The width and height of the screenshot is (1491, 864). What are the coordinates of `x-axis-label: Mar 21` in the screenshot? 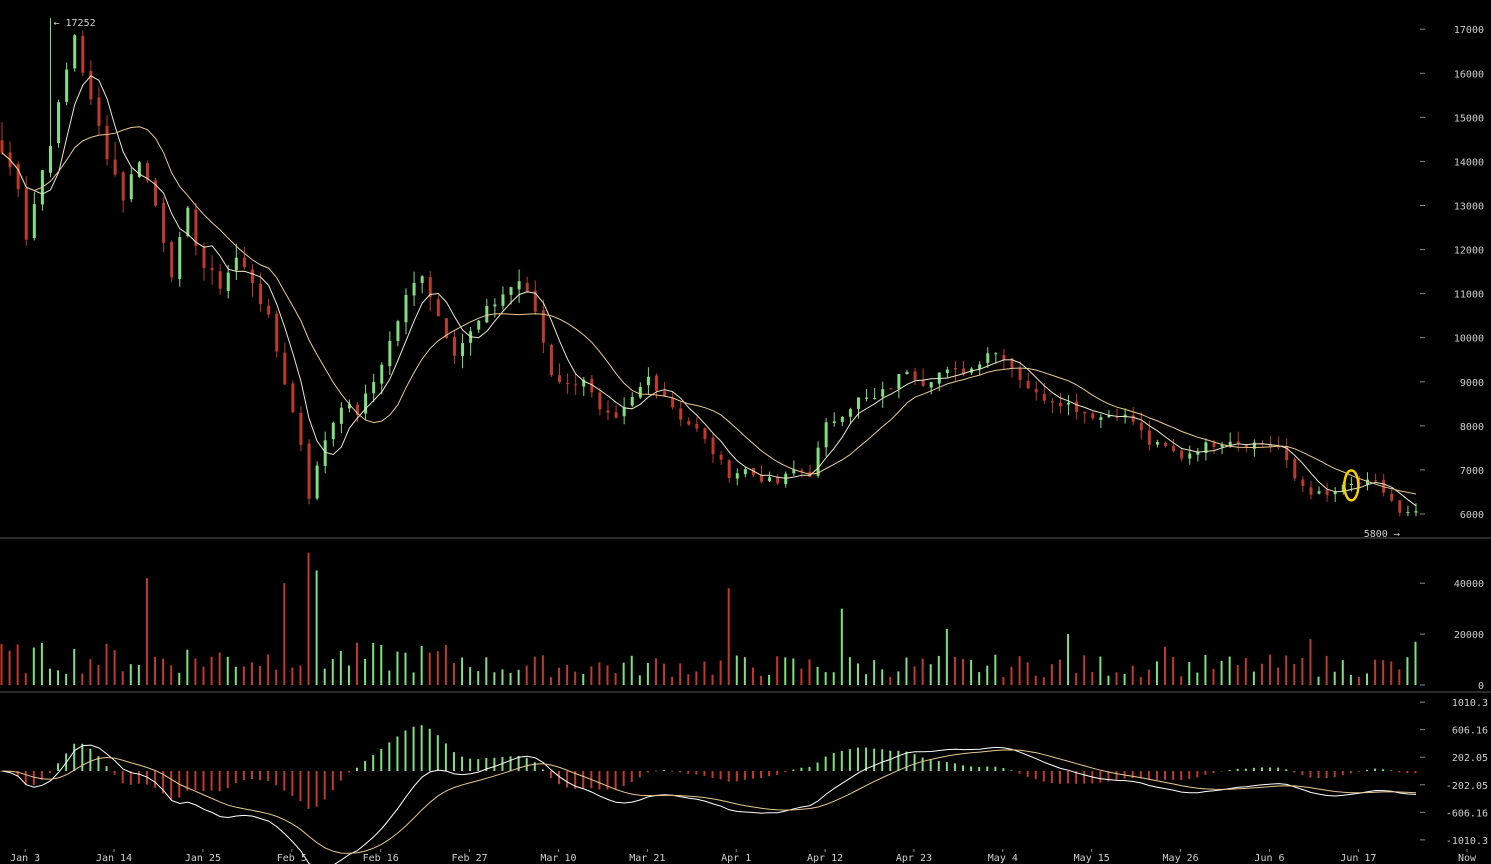 It's located at (647, 858).